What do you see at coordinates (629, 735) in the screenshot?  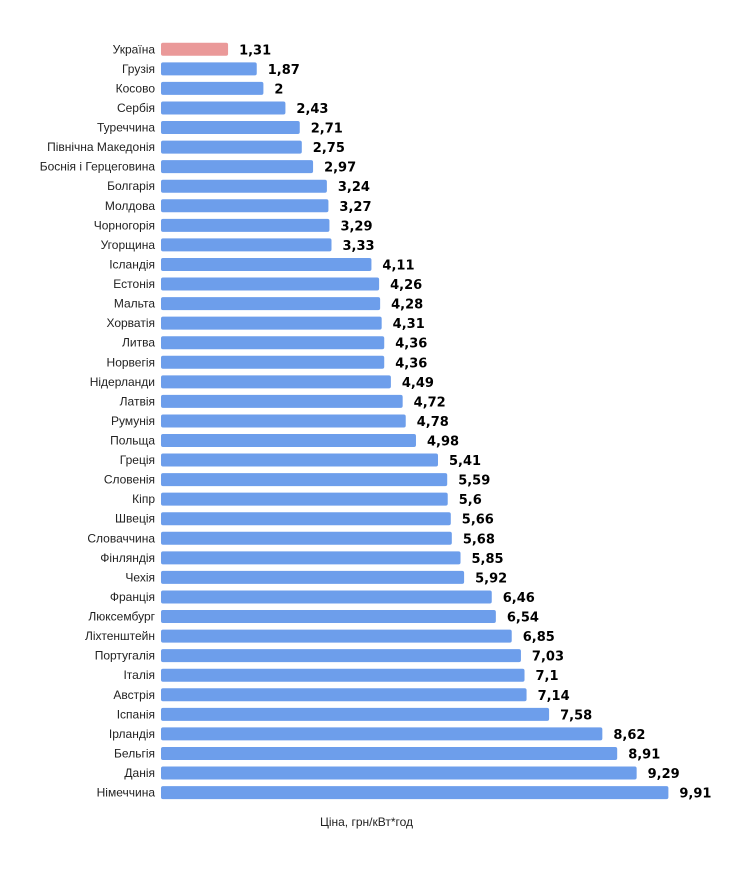 I see `value-label: 8,62` at bounding box center [629, 735].